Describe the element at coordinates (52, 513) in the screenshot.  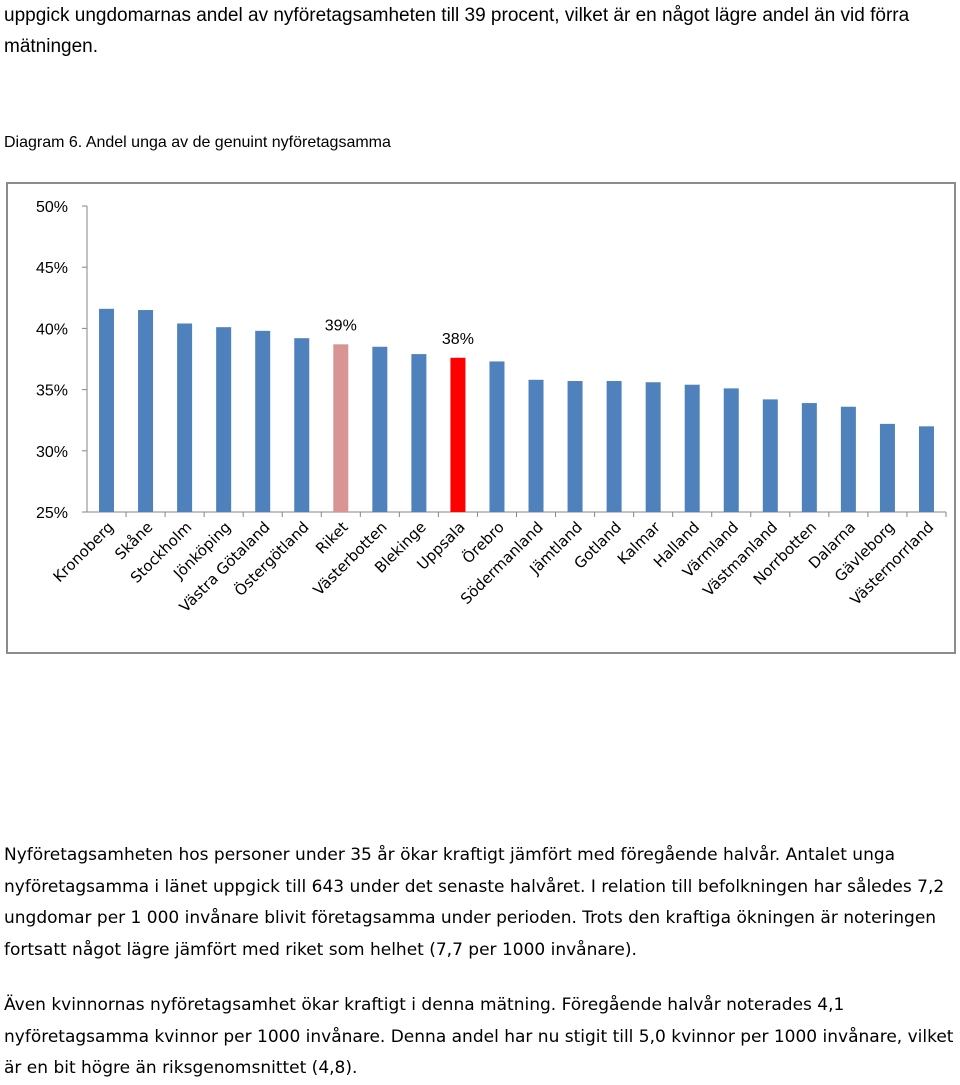
I see `y-tick-label: 25%` at that location.